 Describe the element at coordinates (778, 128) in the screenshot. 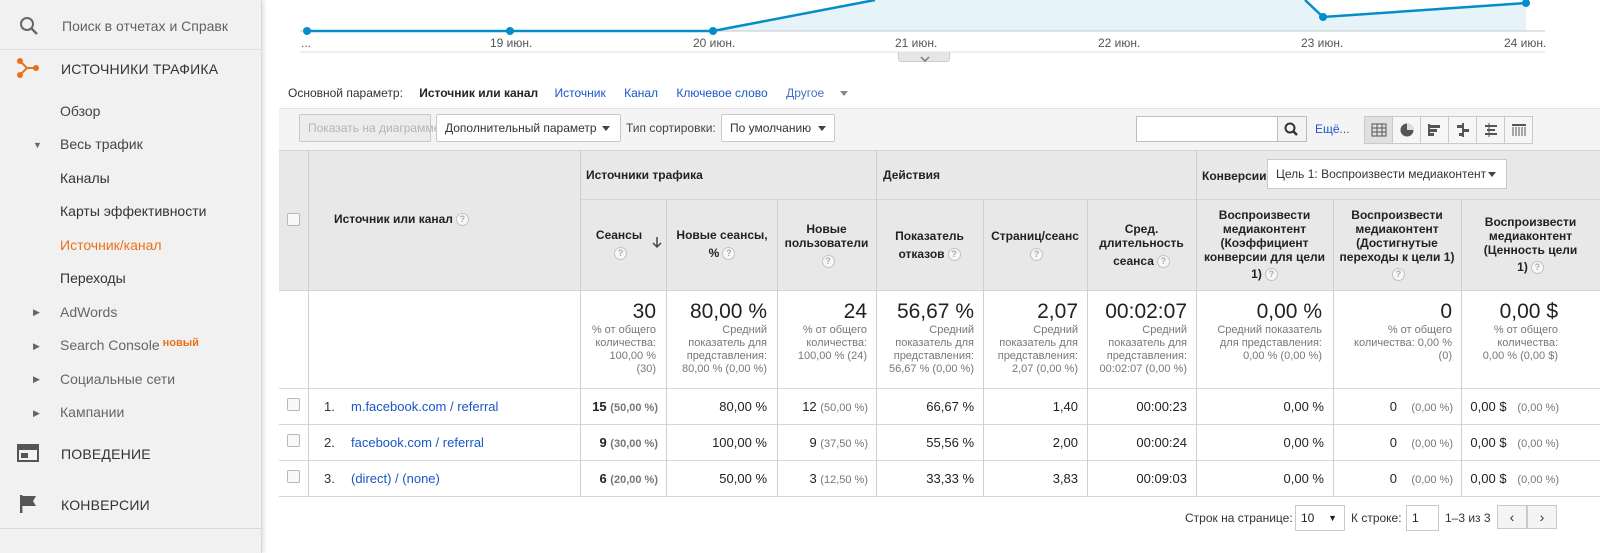

I see `sort-type-dropdown: По умолчанию` at that location.